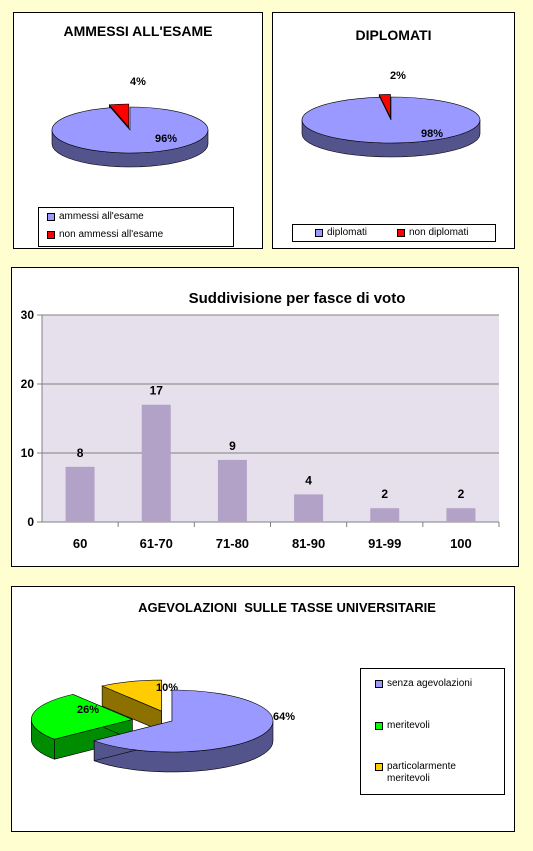 This screenshot has height=851, width=533. Describe the element at coordinates (28, 384) in the screenshot. I see `y-tick-label: 20` at that location.